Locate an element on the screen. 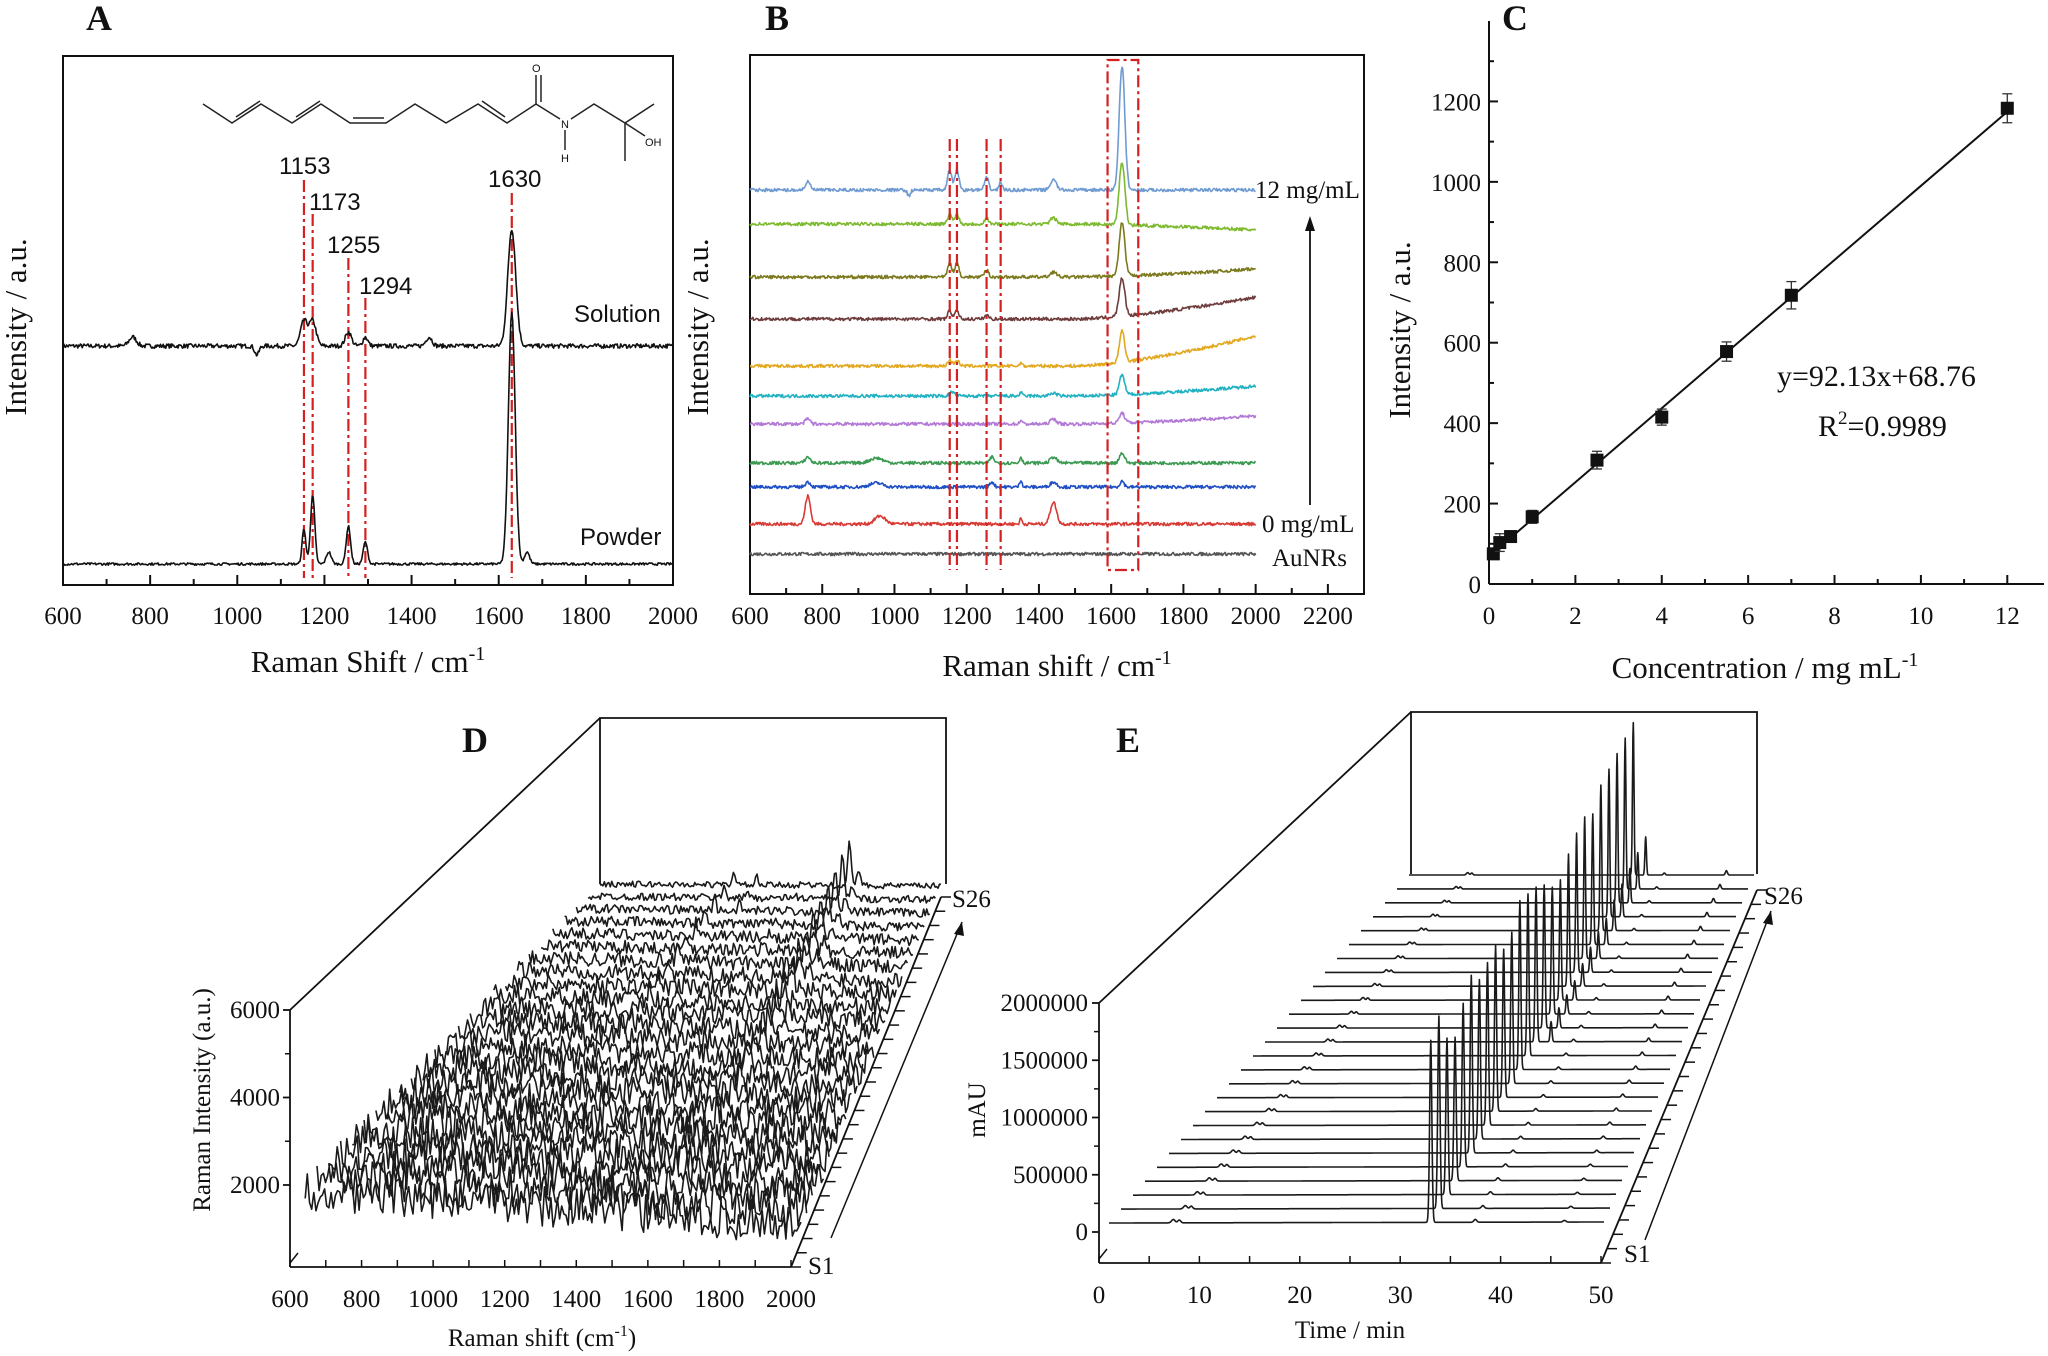 Image resolution: width=2048 pixels, height=1356 pixels. fit-line is located at coordinates (1750, 332).